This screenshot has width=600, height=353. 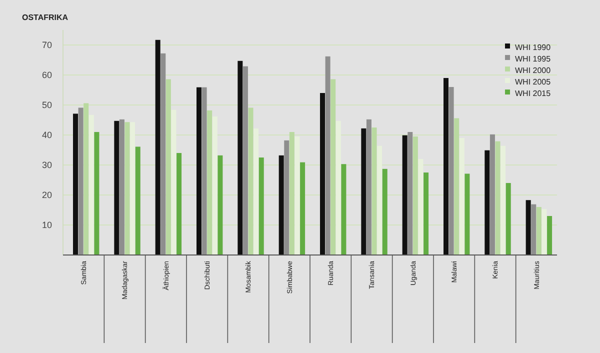 What do you see at coordinates (47, 135) in the screenshot?
I see `y-tick-label: 40` at bounding box center [47, 135].